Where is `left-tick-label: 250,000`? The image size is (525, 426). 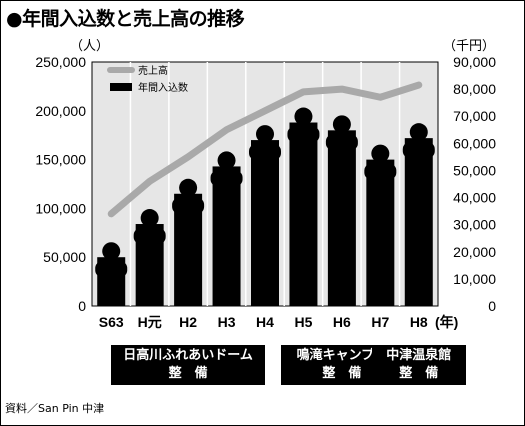 left-tick-label: 250,000 is located at coordinates (60, 62).